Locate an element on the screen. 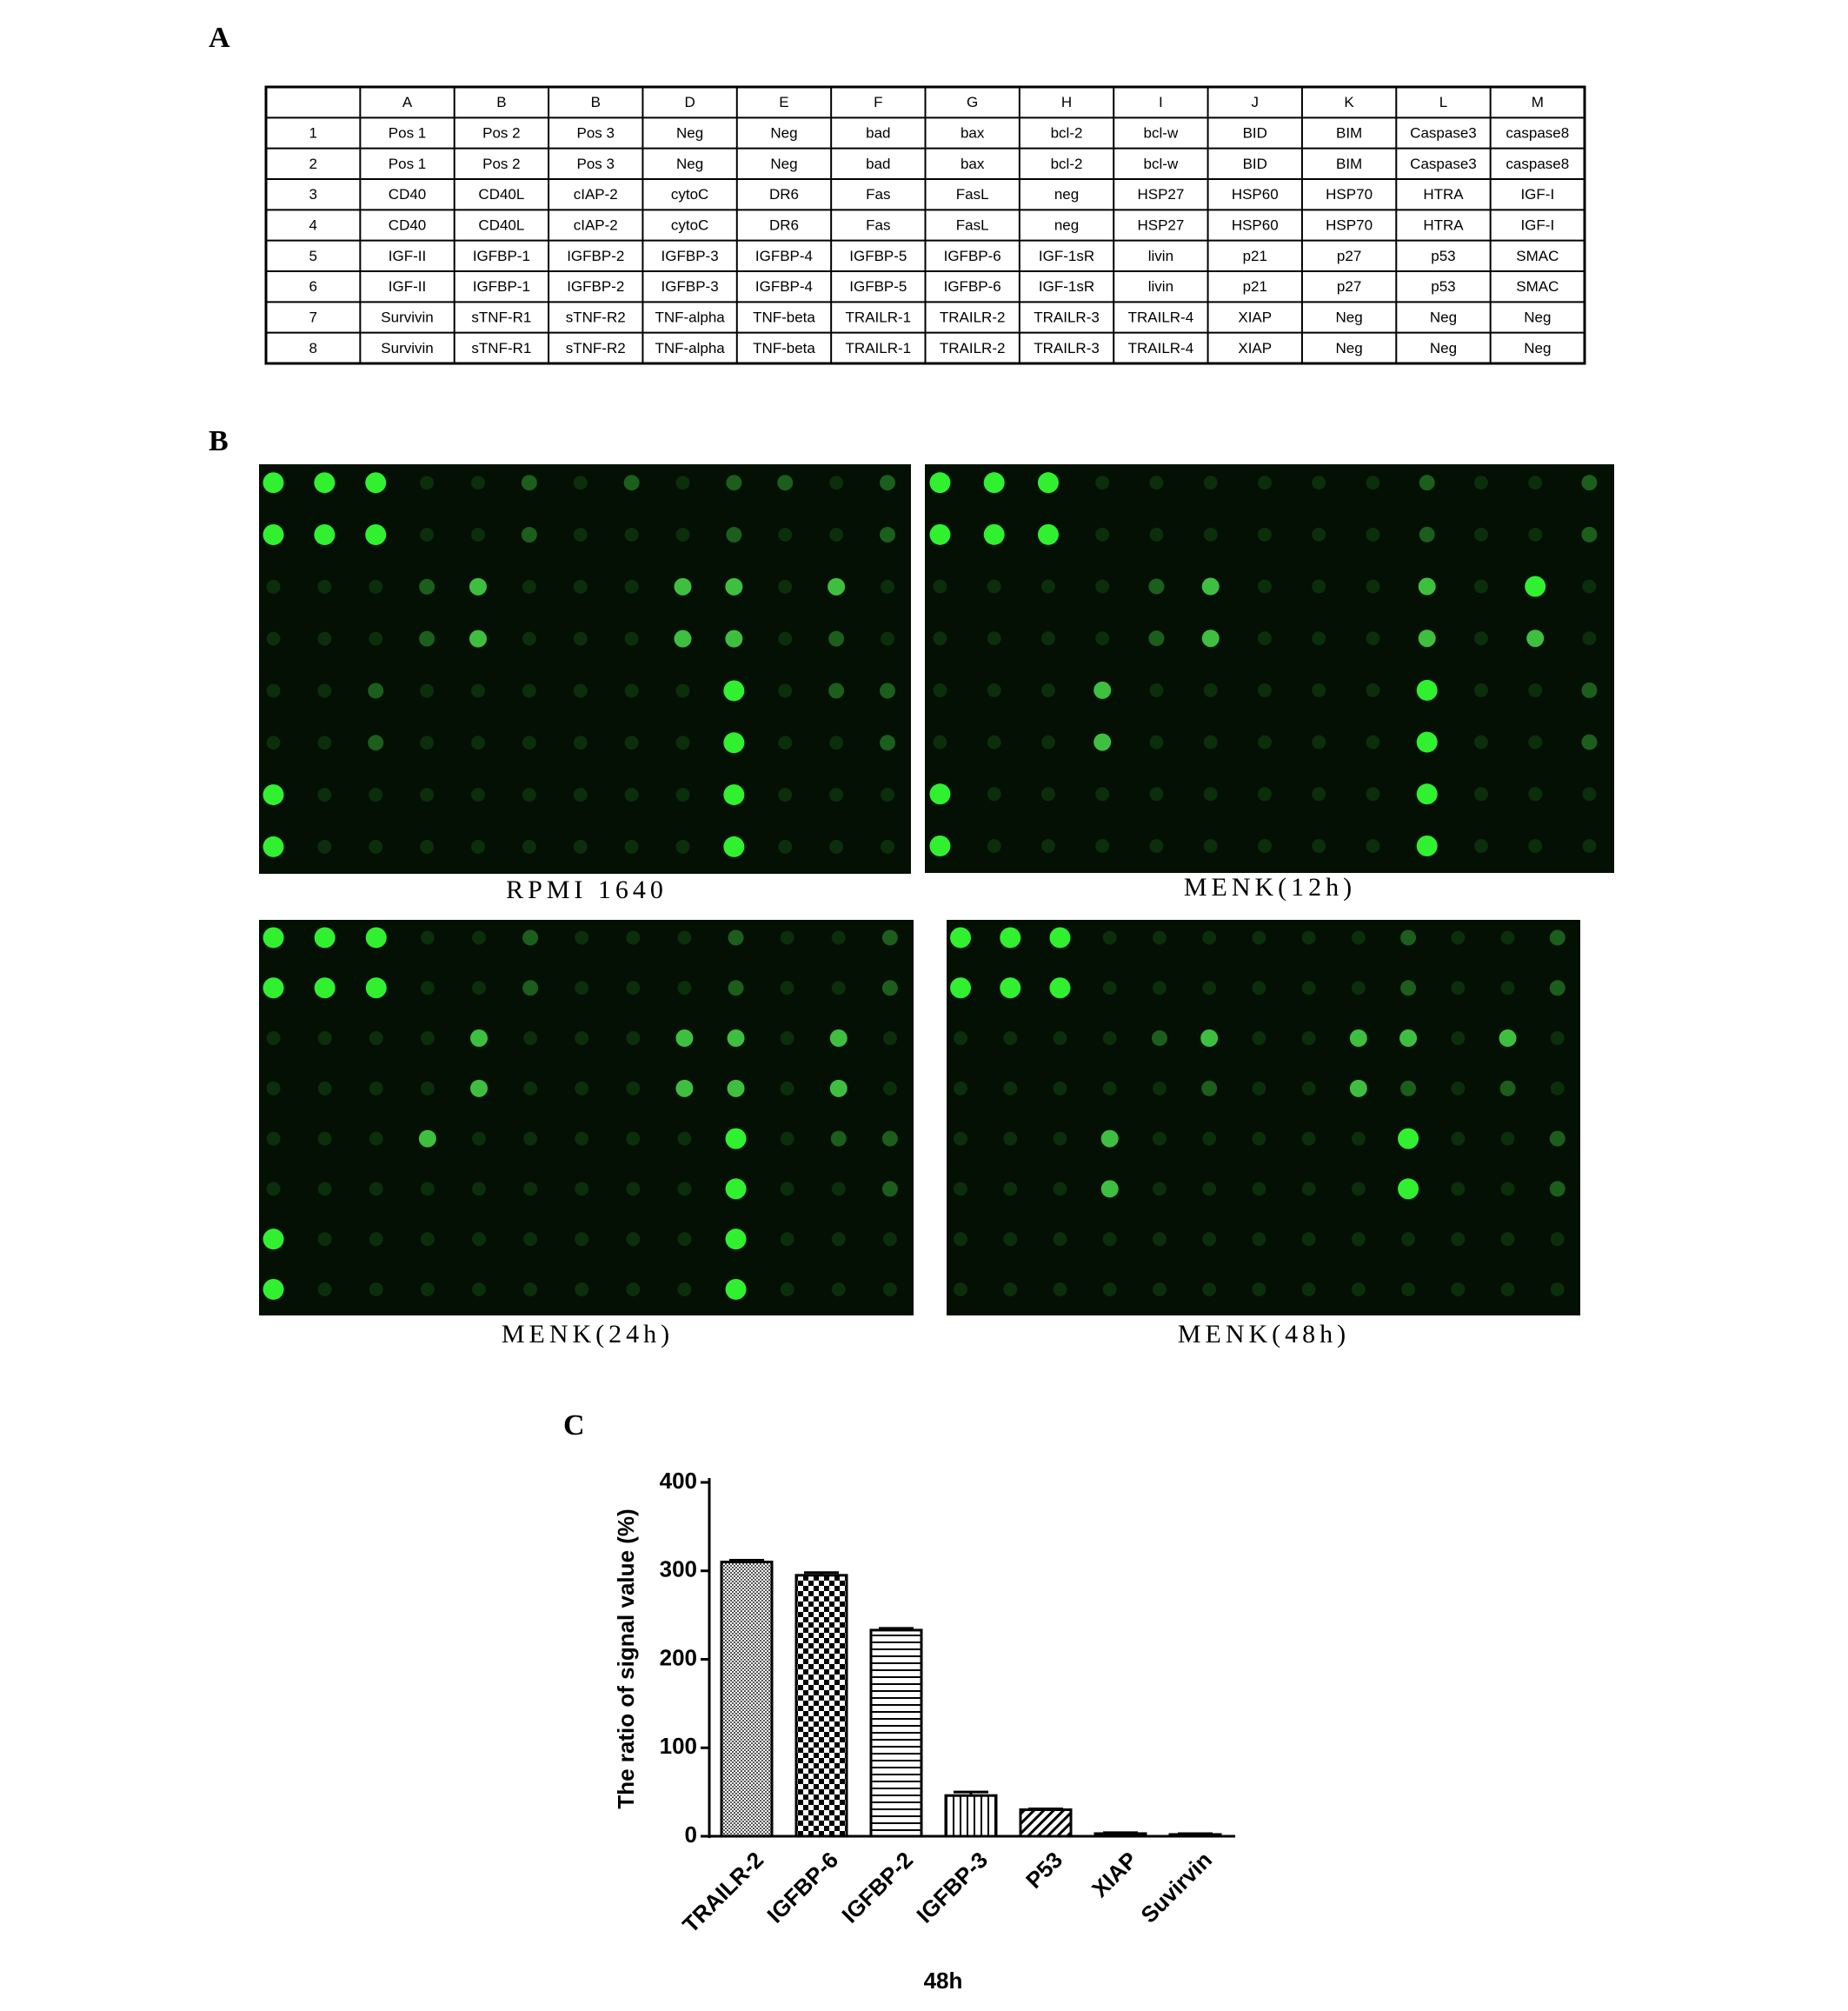 The height and width of the screenshot is (2011, 1848). table-cell: BIM is located at coordinates (1349, 164).